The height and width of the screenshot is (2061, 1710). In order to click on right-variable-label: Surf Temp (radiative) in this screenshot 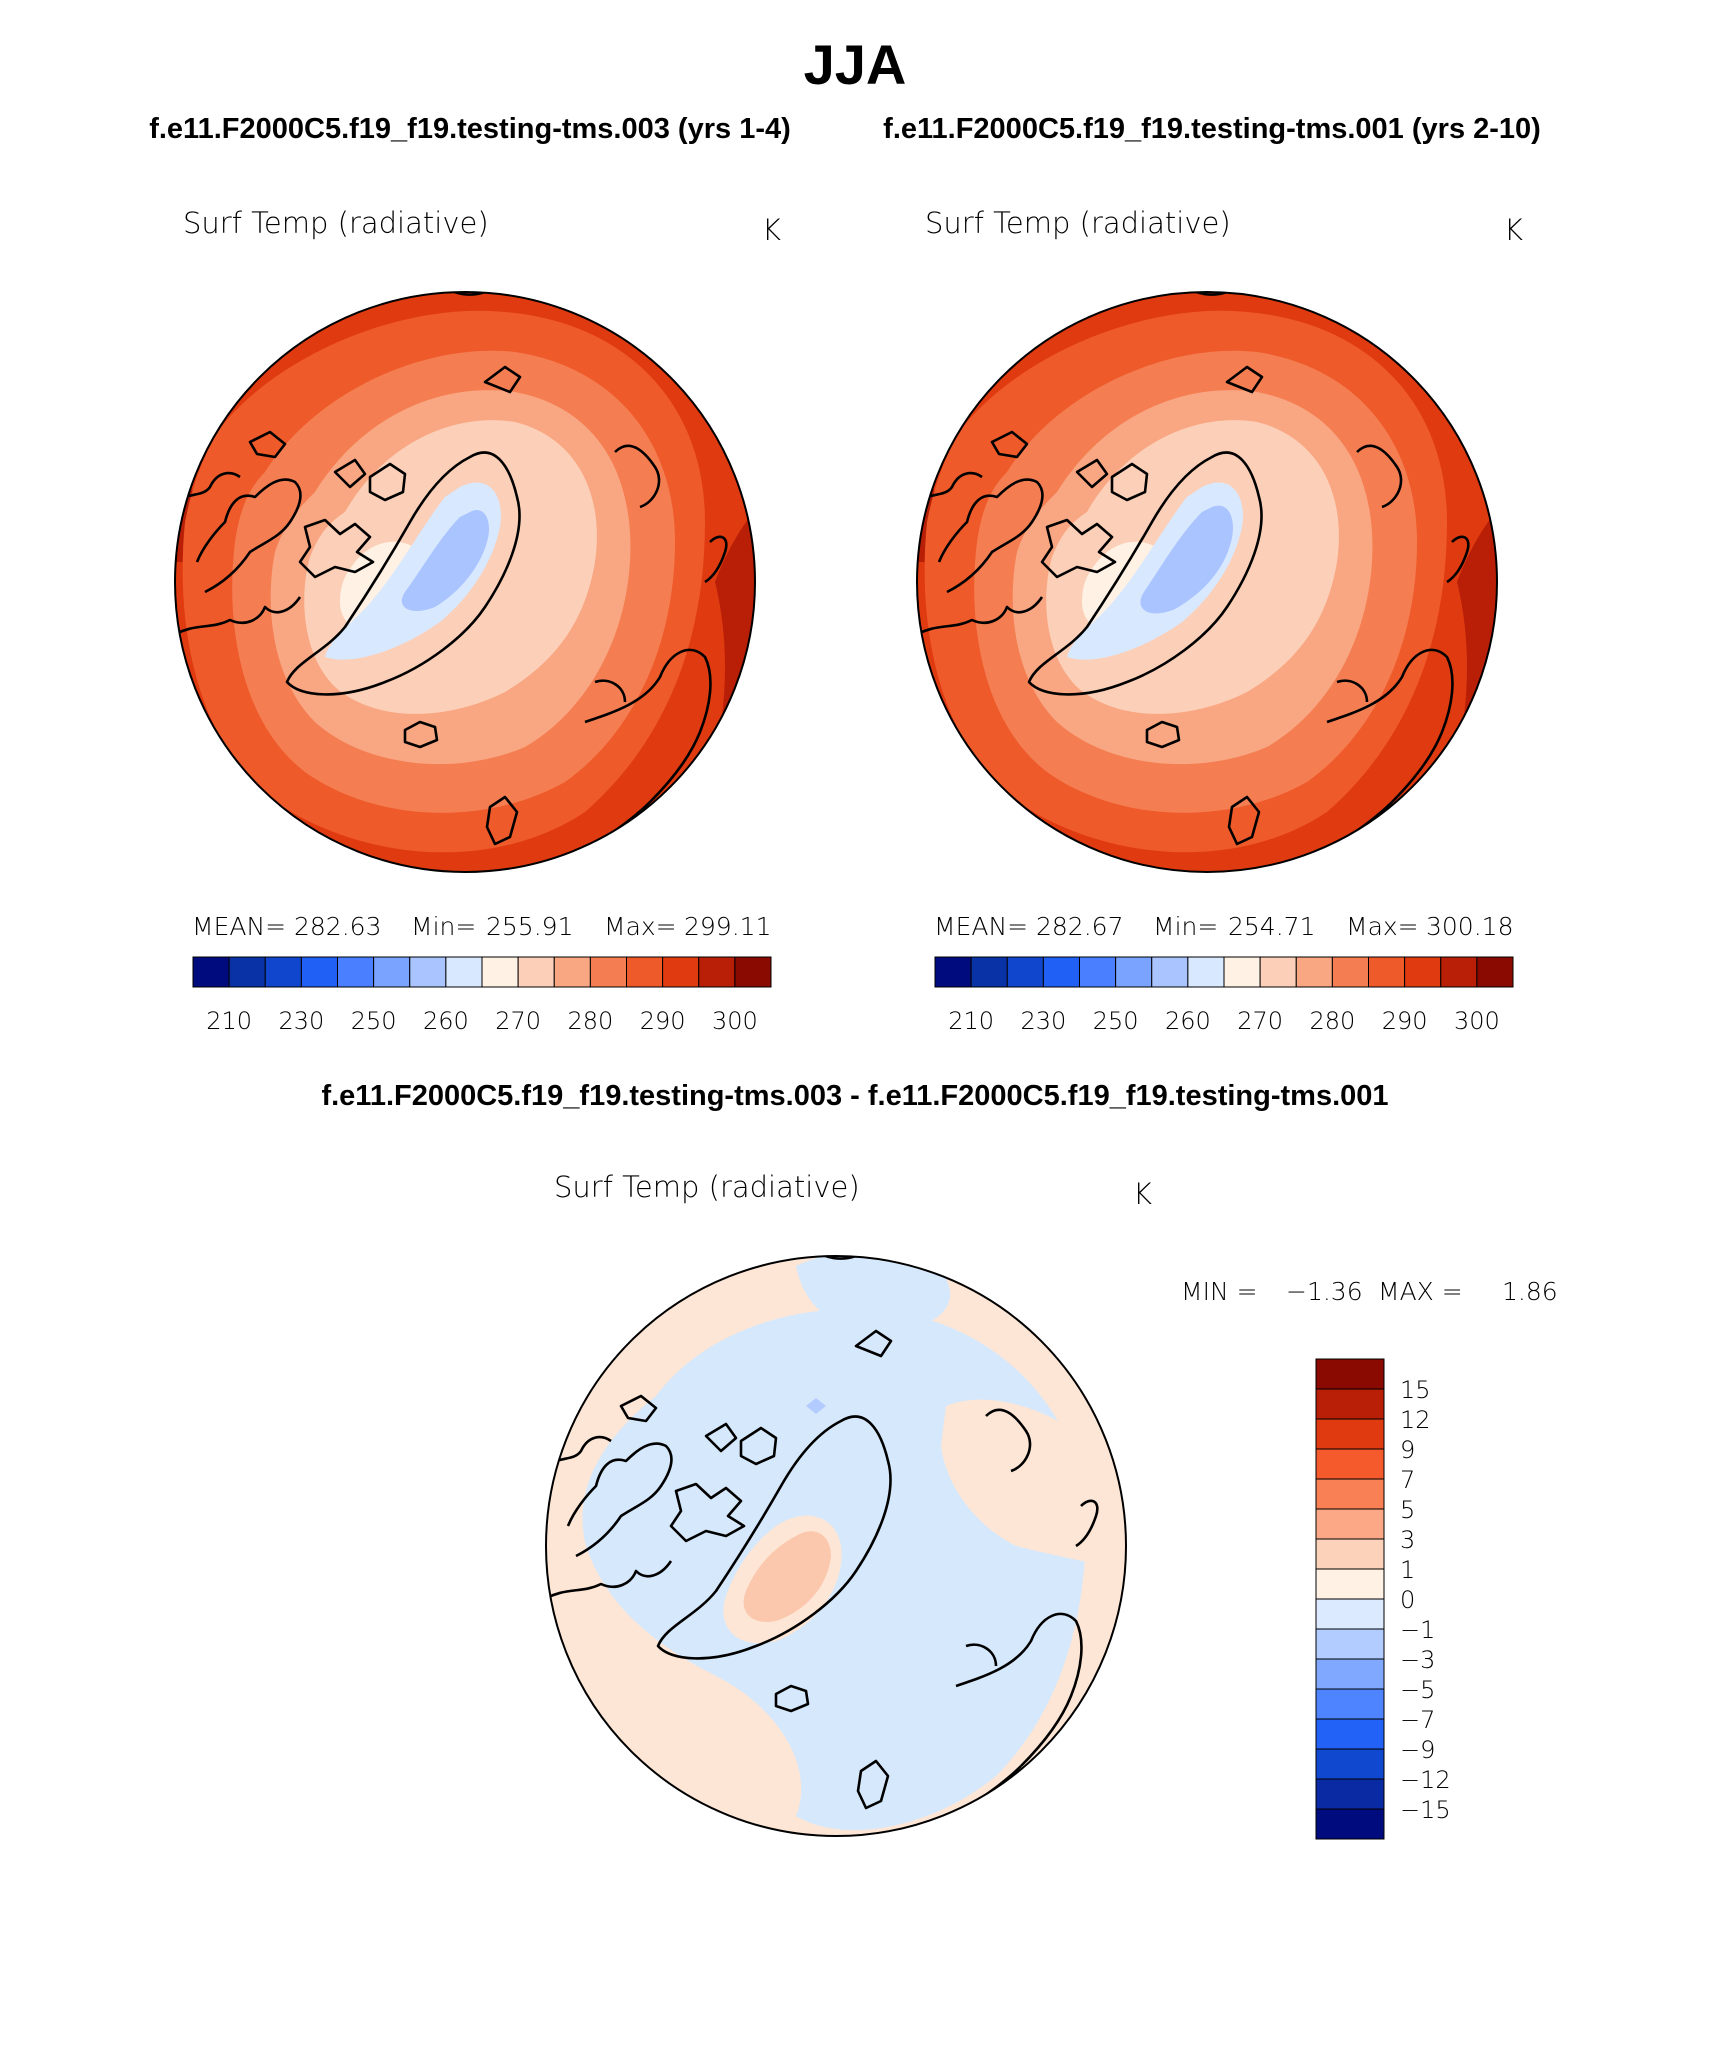, I will do `click(1078, 223)`.